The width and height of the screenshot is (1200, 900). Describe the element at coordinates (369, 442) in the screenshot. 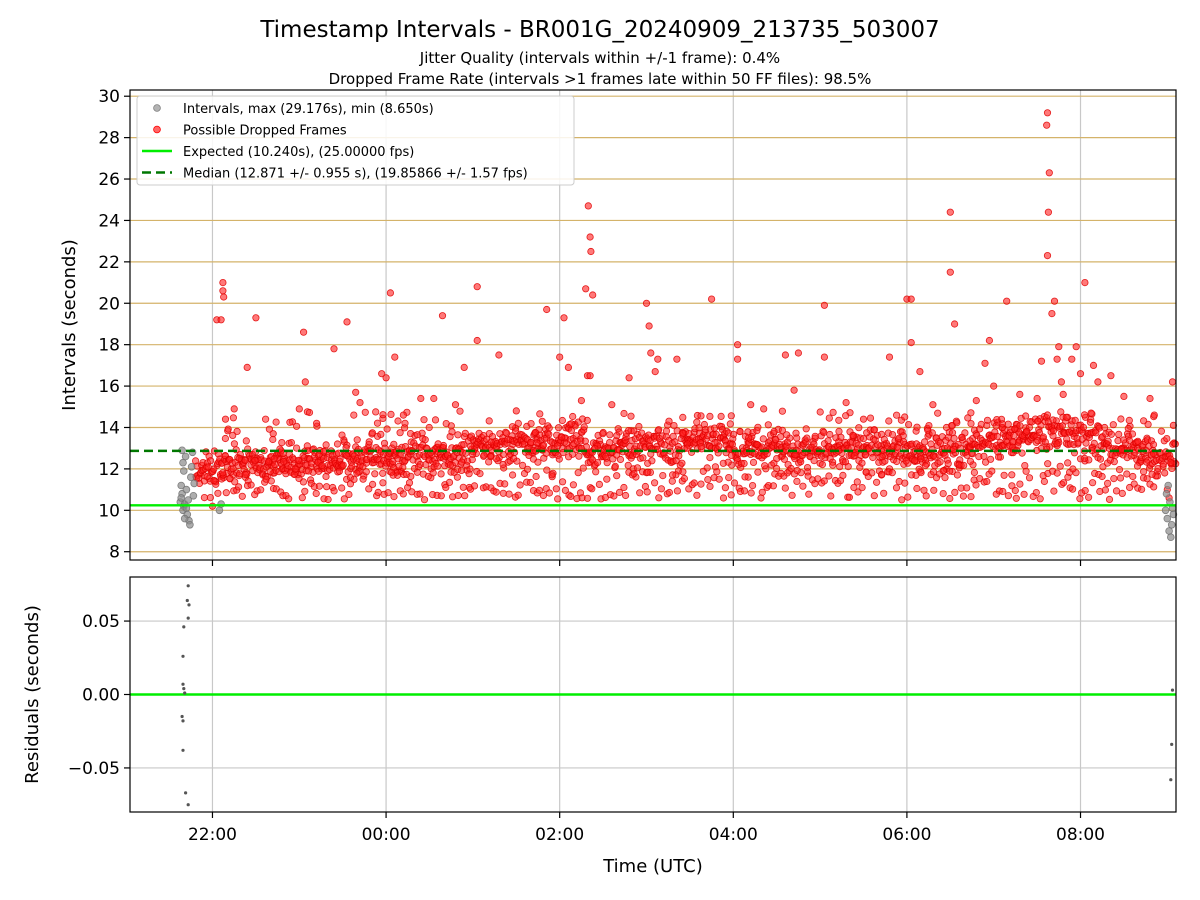

I see `dropped-point-1948` at that location.